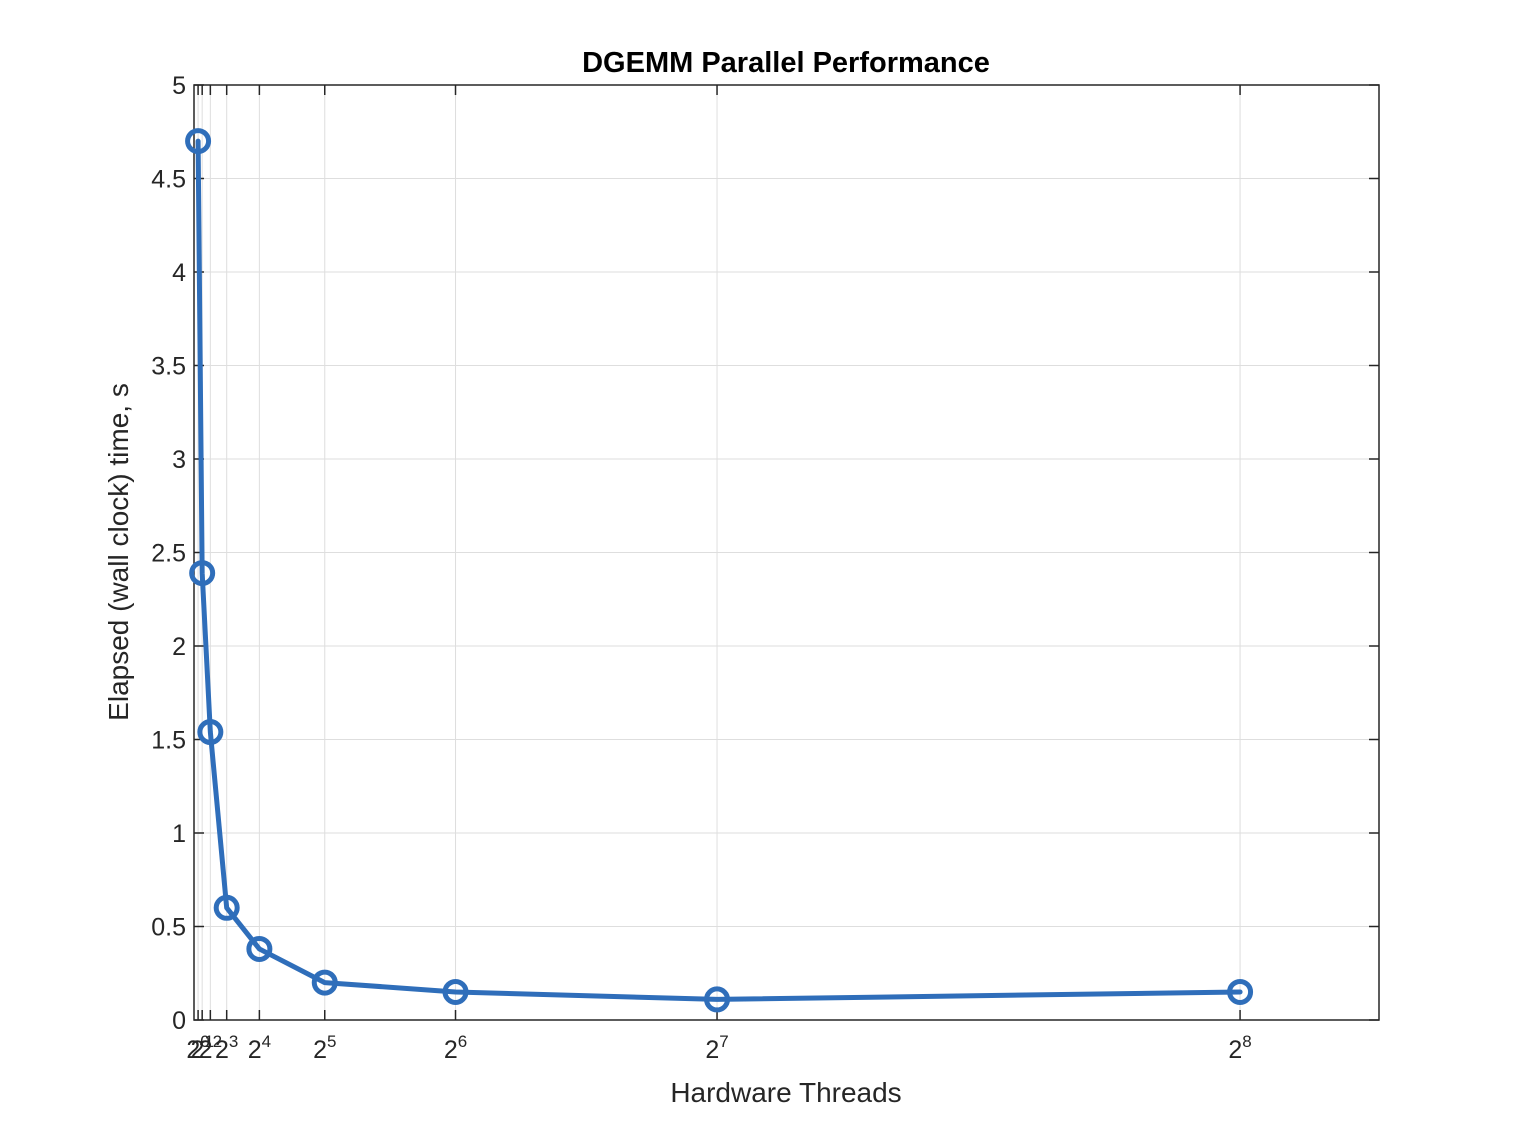 Image resolution: width=1522 pixels, height=1144 pixels. What do you see at coordinates (168, 180) in the screenshot?
I see `y-tick-label: 4.5` at bounding box center [168, 180].